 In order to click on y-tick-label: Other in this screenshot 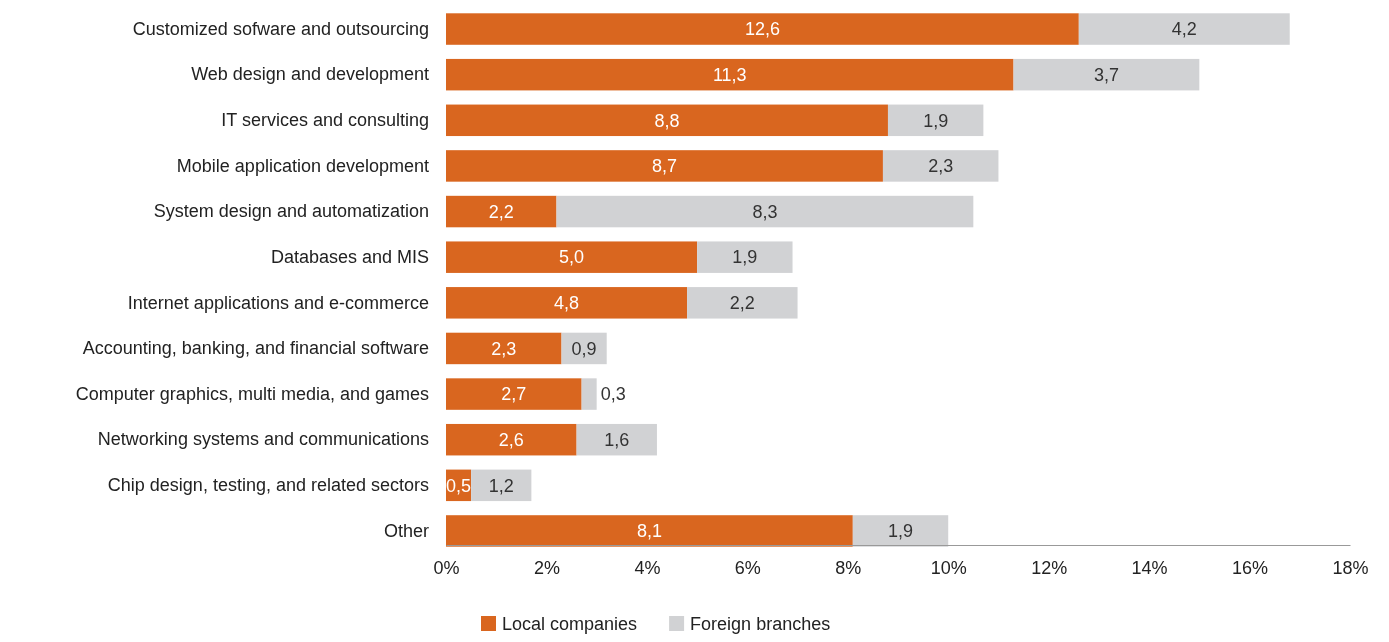, I will do `click(406, 530)`.